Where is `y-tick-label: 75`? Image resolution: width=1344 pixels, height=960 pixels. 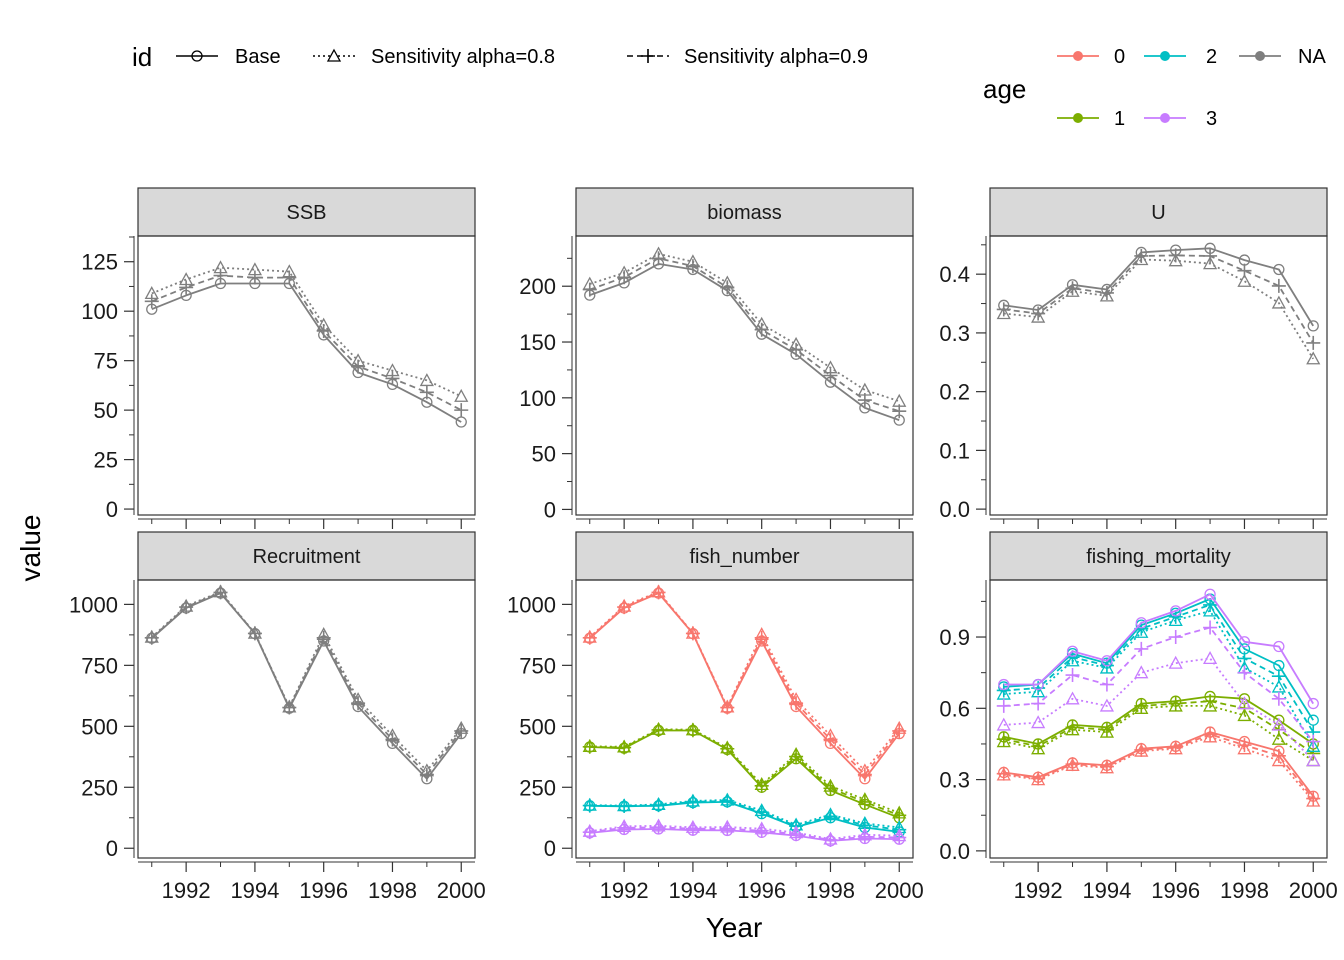 y-tick-label: 75 is located at coordinates (106, 361).